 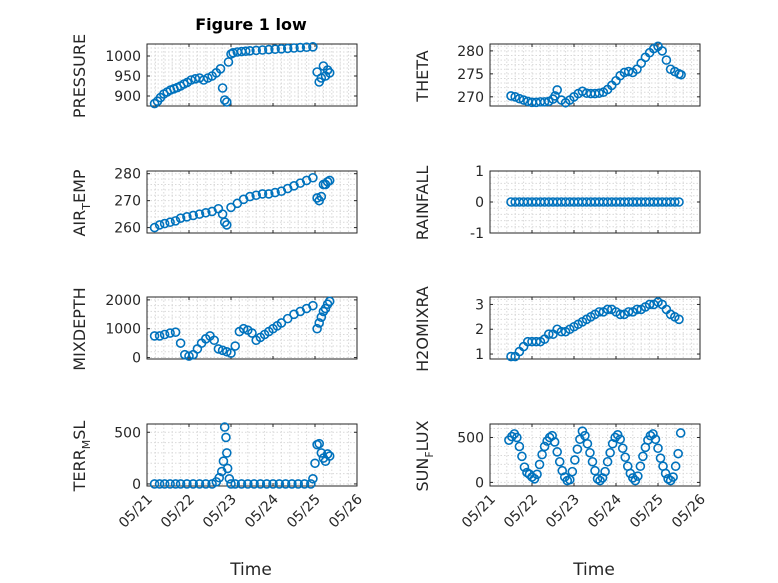 I want to click on x-tick-label: 05/26, so click(x=346, y=511).